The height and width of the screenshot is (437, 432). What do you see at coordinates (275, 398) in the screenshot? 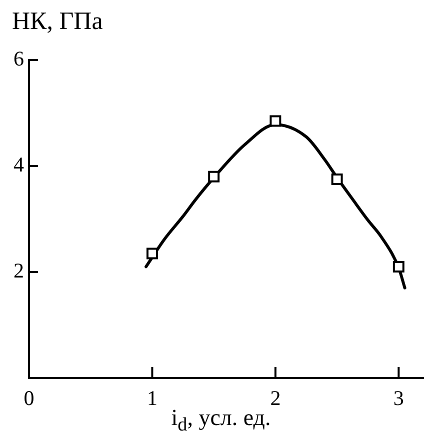
I see `x-tick-label: 2` at bounding box center [275, 398].